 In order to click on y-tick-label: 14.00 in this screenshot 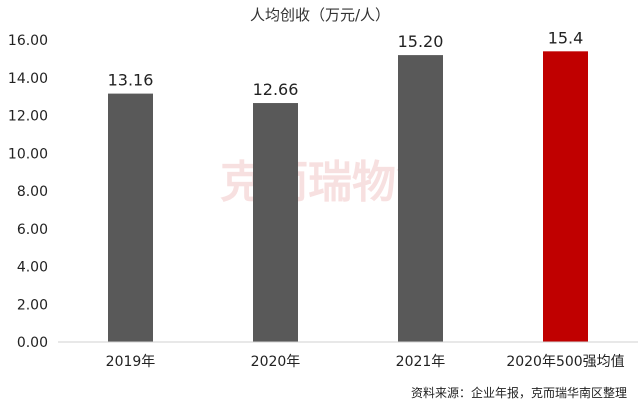, I will do `click(28, 79)`.